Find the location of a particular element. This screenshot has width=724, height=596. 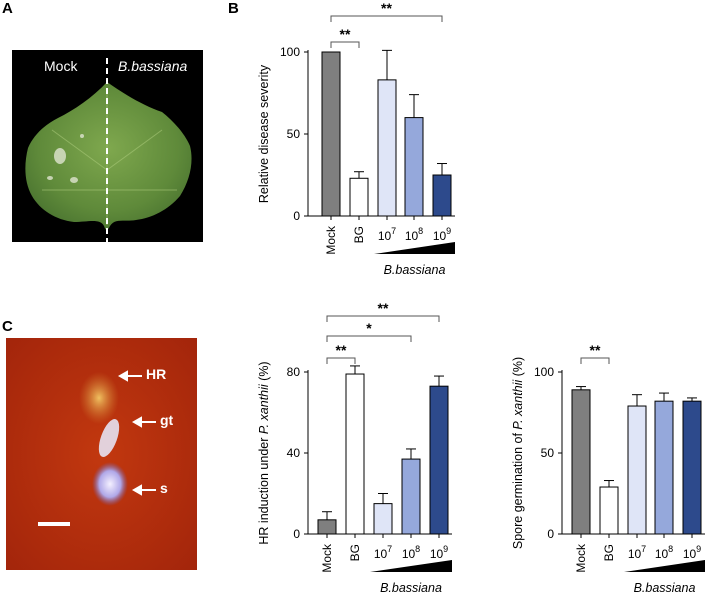

micrograph-illustration is located at coordinates (101, 454).